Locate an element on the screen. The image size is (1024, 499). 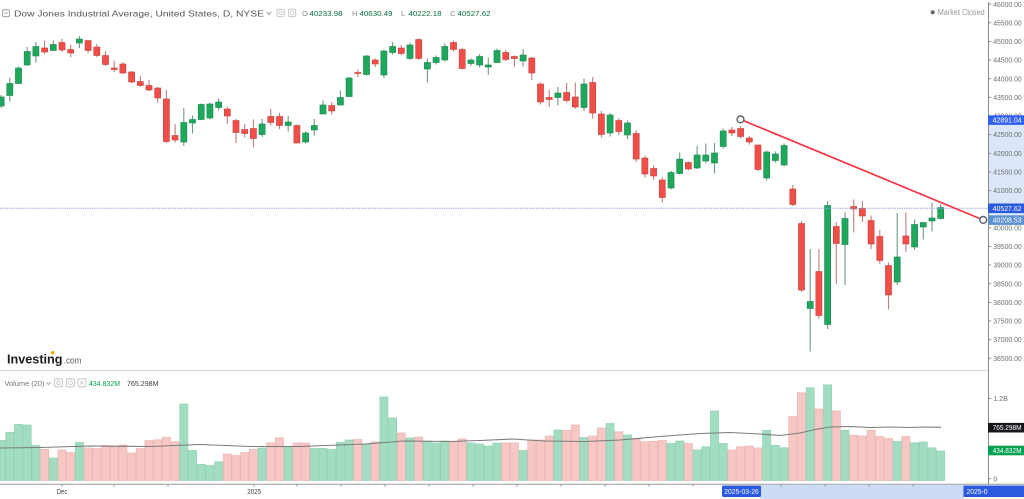
svg-text: 43500.00 is located at coordinates (1007, 97).